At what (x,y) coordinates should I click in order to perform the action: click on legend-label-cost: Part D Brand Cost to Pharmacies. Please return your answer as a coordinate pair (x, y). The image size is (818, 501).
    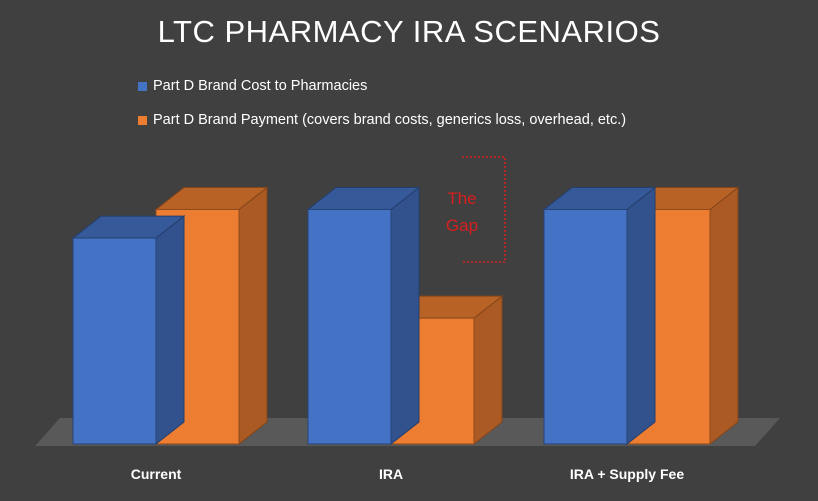
    Looking at the image, I should click on (260, 86).